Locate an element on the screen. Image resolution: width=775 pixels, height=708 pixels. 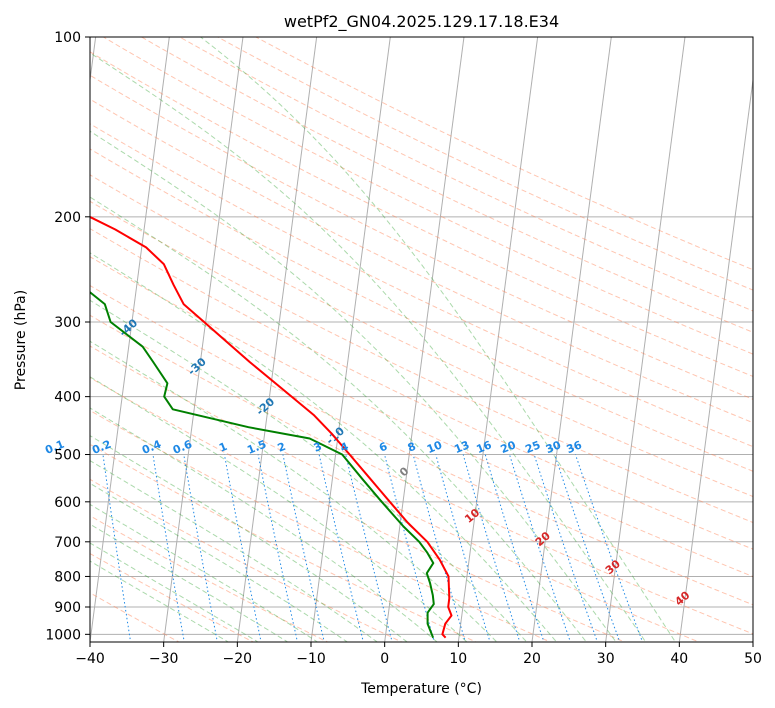
y-tick-label: 100 is located at coordinates (67, 38).